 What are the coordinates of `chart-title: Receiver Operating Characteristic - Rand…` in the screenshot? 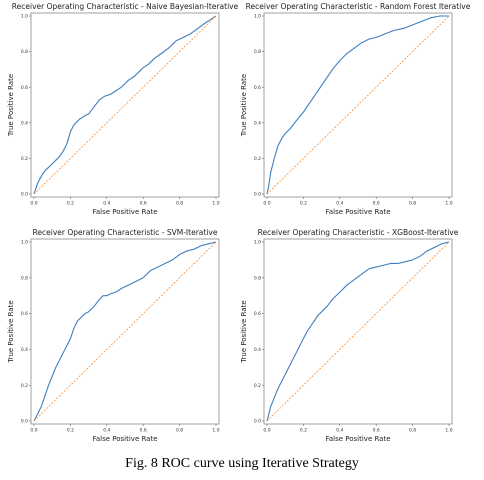 It's located at (358, 6).